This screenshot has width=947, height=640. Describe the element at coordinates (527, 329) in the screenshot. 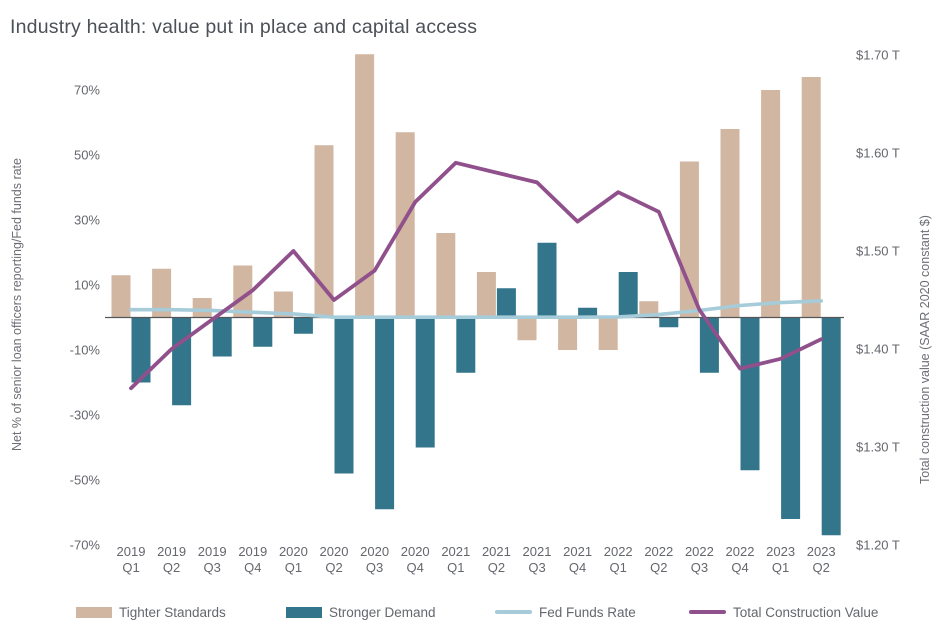

I see `bar-tighter-standards-2021-q3` at that location.